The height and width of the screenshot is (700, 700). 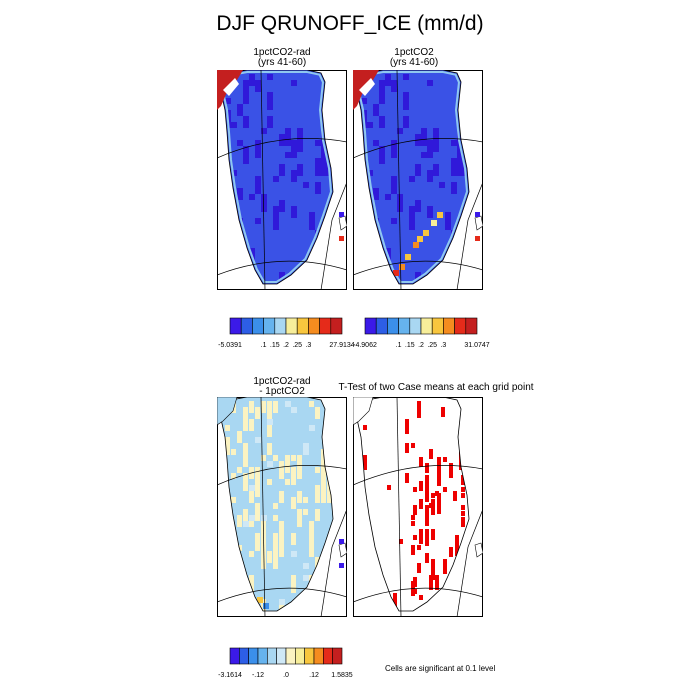 I want to click on panel-1-title-line2: (yrs 41-60), so click(x=282, y=62).